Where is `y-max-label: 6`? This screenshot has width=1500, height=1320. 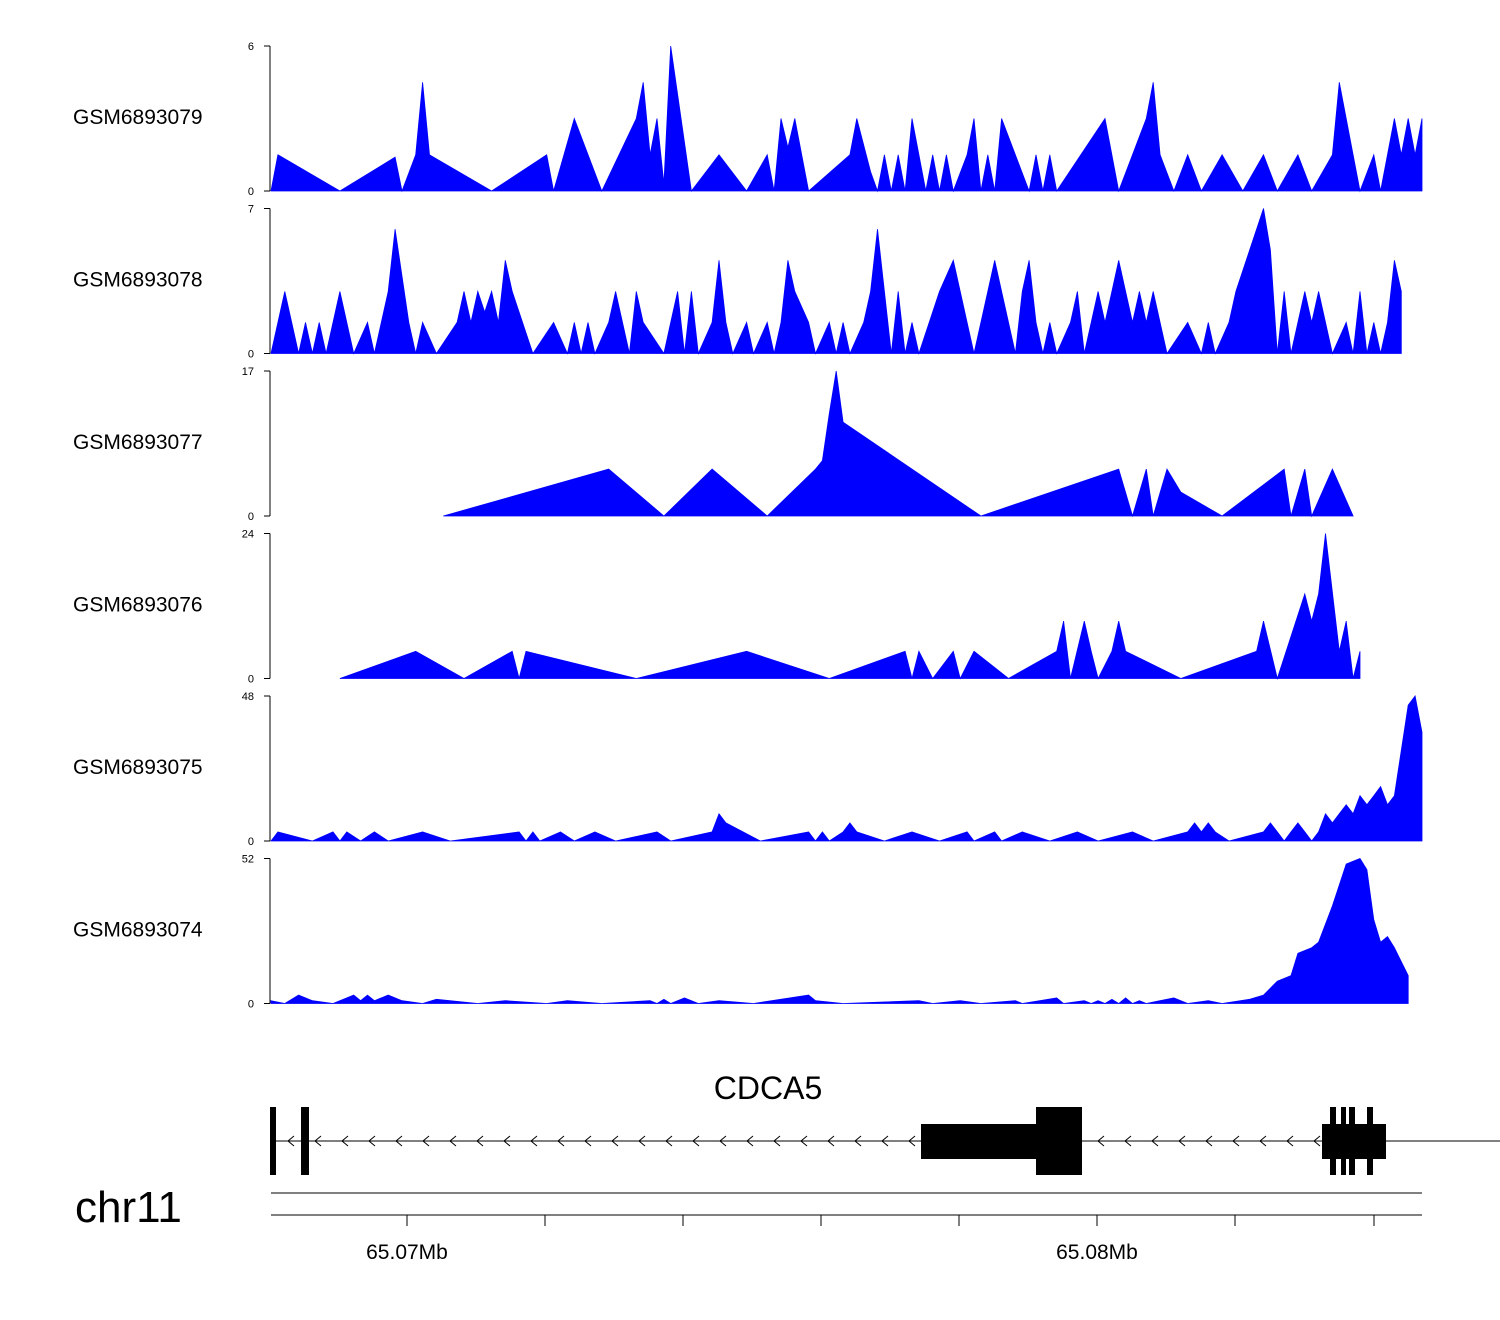 y-max-label: 6 is located at coordinates (251, 47).